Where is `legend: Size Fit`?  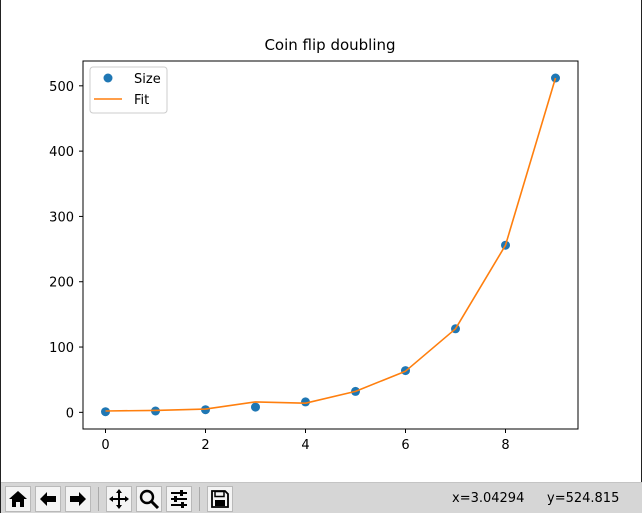 legend: Size Fit is located at coordinates (128, 90).